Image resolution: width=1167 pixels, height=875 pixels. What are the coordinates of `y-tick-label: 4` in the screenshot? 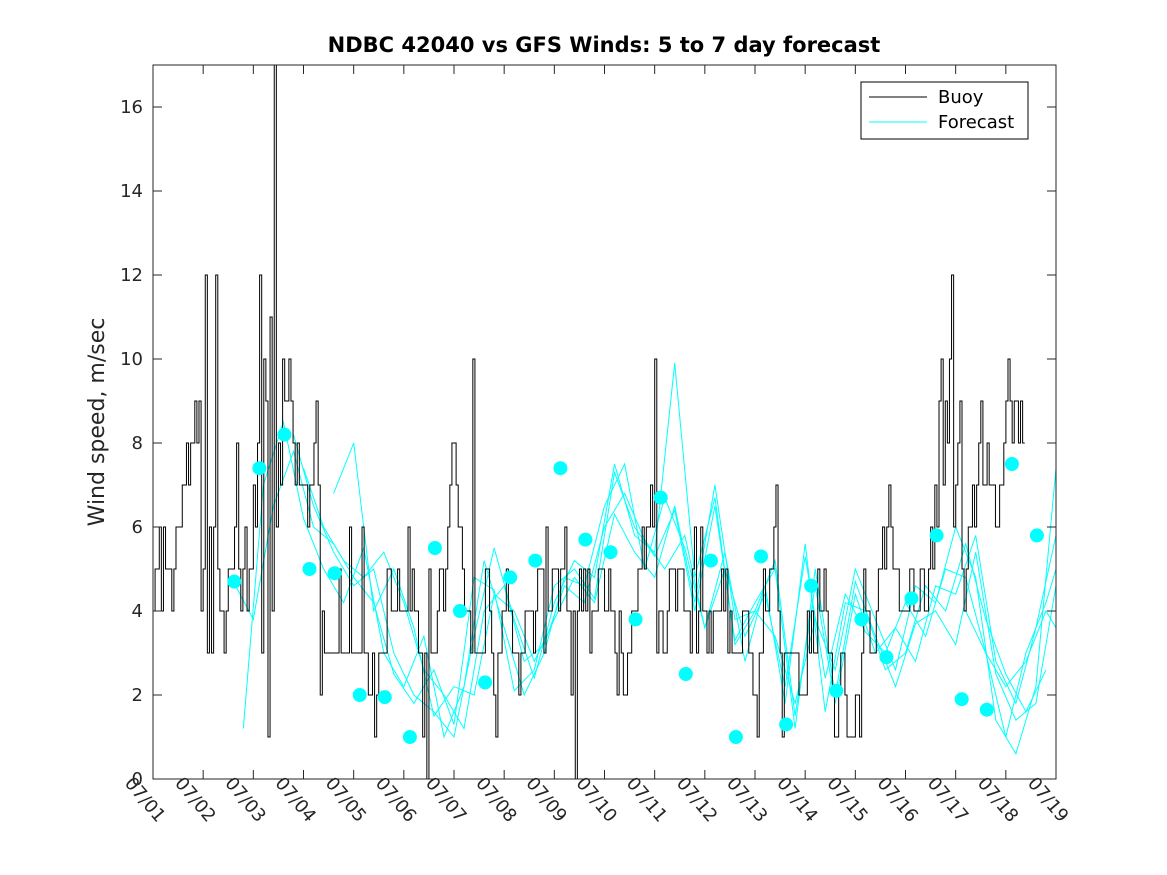 It's located at (137, 611).